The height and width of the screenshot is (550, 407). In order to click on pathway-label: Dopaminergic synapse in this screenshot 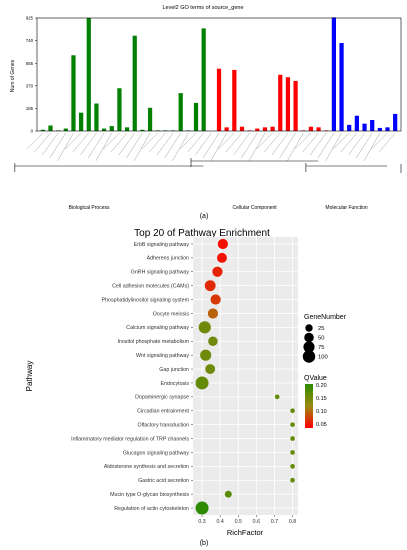, I will do `click(162, 398)`.